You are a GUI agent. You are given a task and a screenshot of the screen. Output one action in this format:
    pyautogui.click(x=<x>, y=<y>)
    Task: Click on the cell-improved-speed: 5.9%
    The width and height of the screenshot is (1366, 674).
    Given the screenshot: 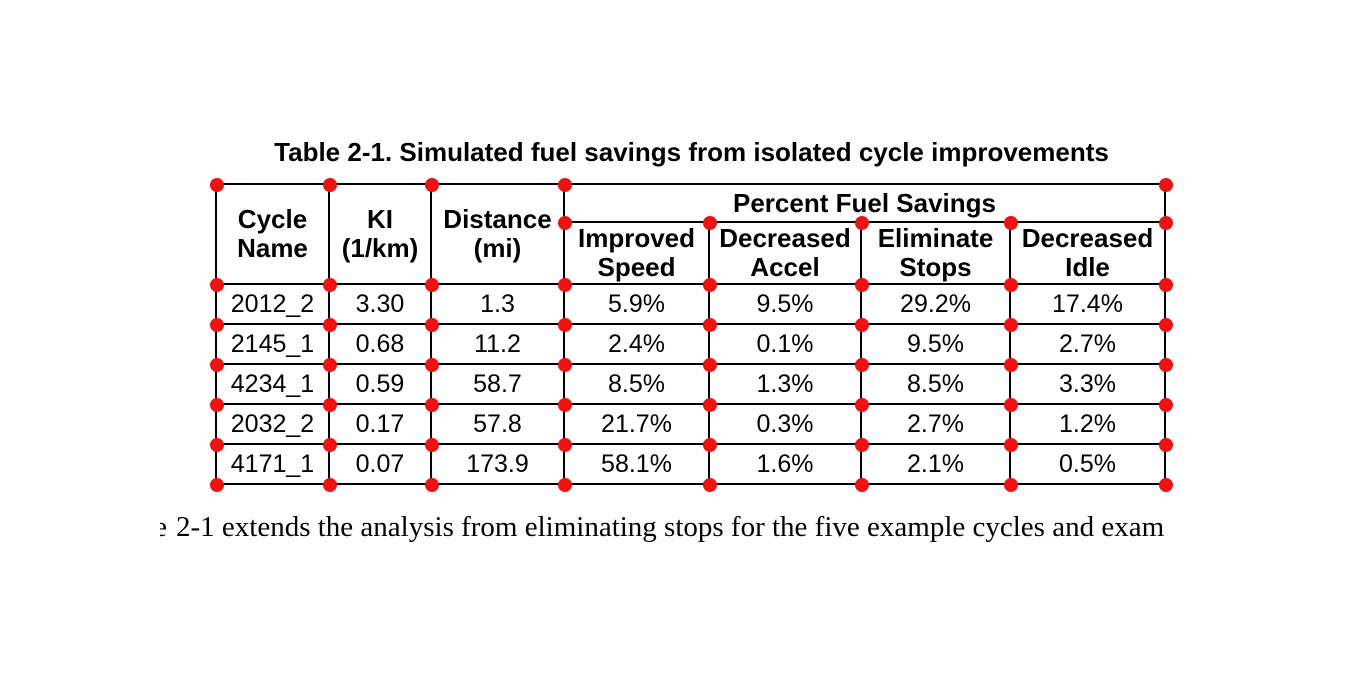 What is the action you would take?
    pyautogui.click(x=636, y=304)
    